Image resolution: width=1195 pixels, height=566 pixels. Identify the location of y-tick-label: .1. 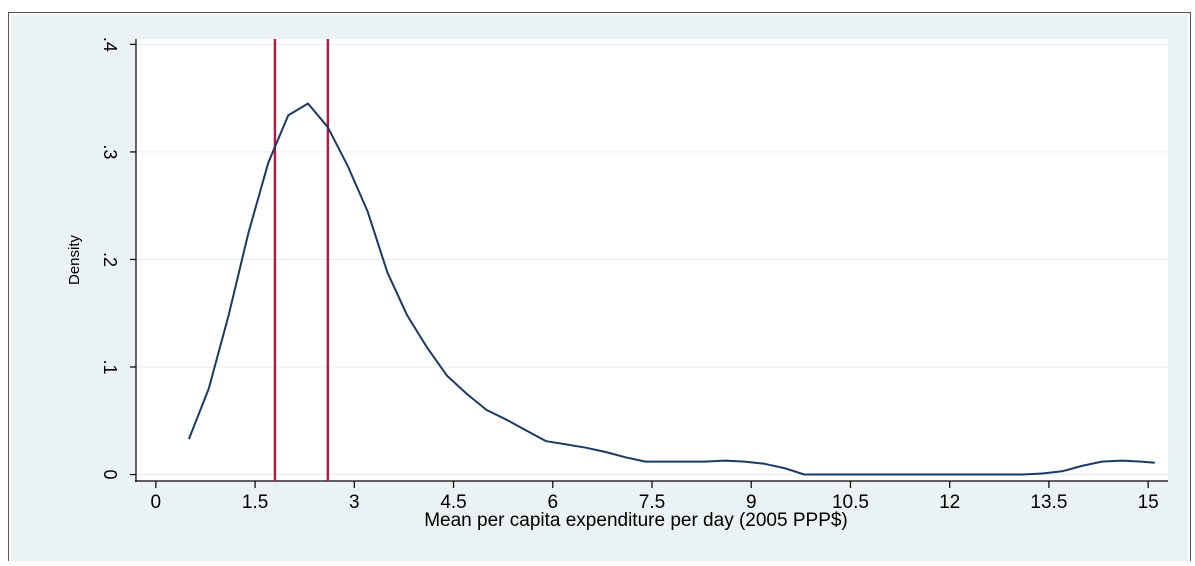
(110, 366).